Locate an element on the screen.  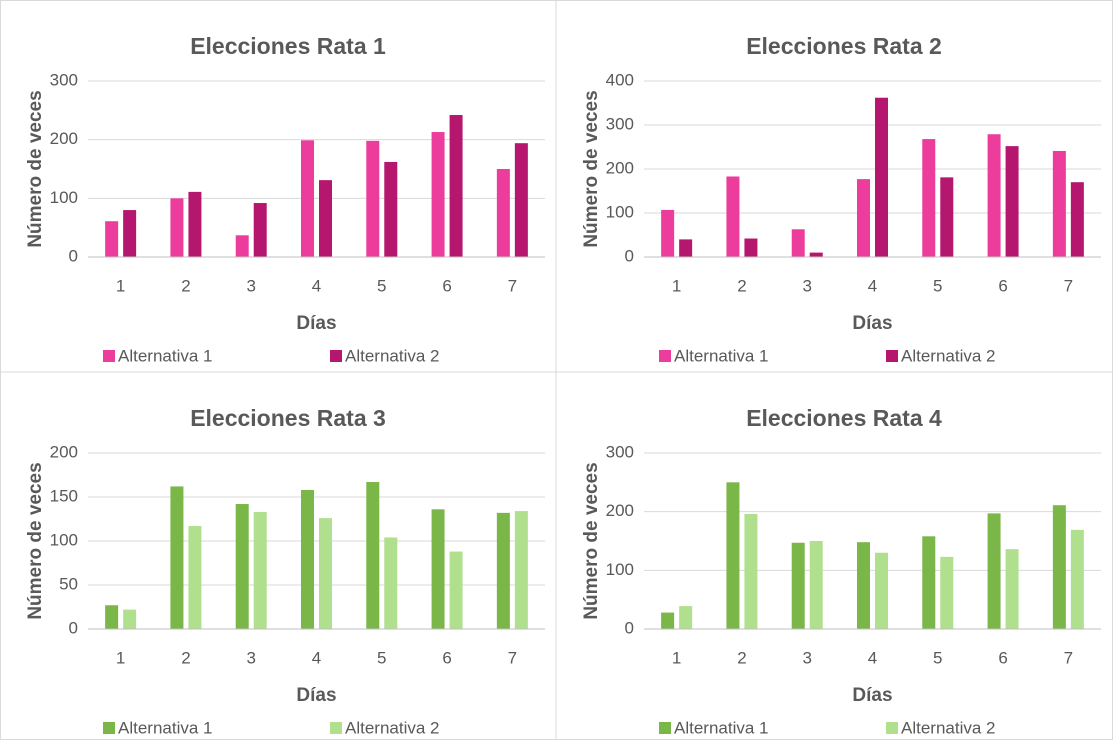
x-axis-title: Días is located at coordinates (872, 695).